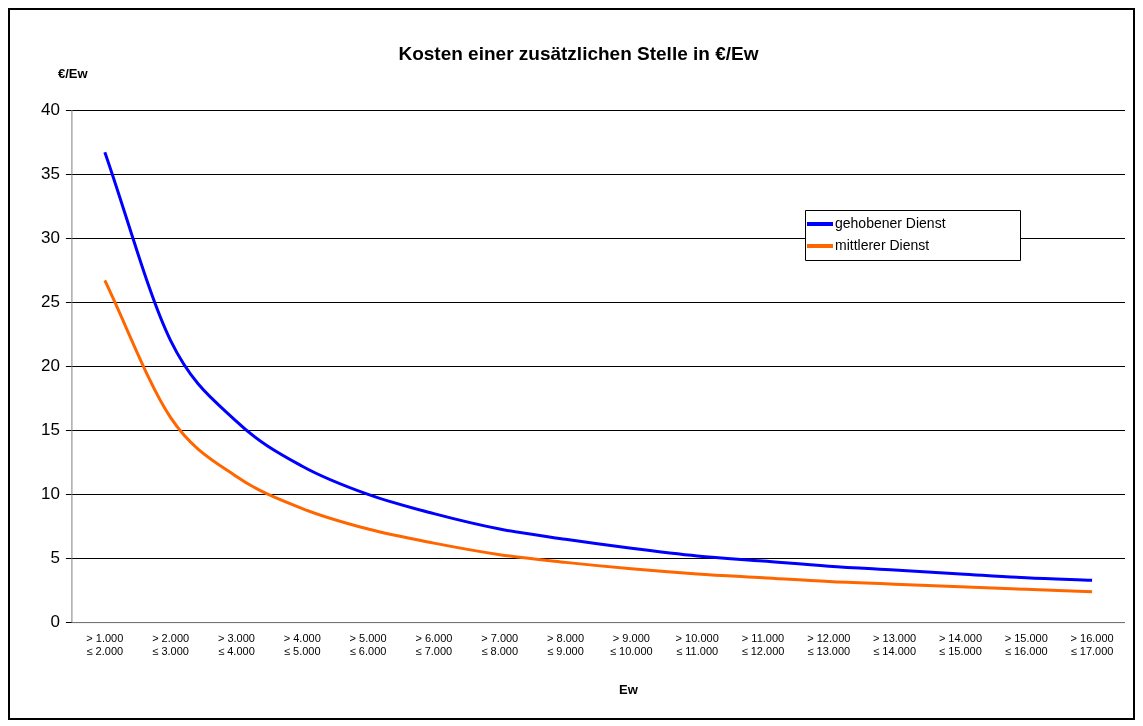  What do you see at coordinates (50, 494) in the screenshot?
I see `y-tick-label: 10` at bounding box center [50, 494].